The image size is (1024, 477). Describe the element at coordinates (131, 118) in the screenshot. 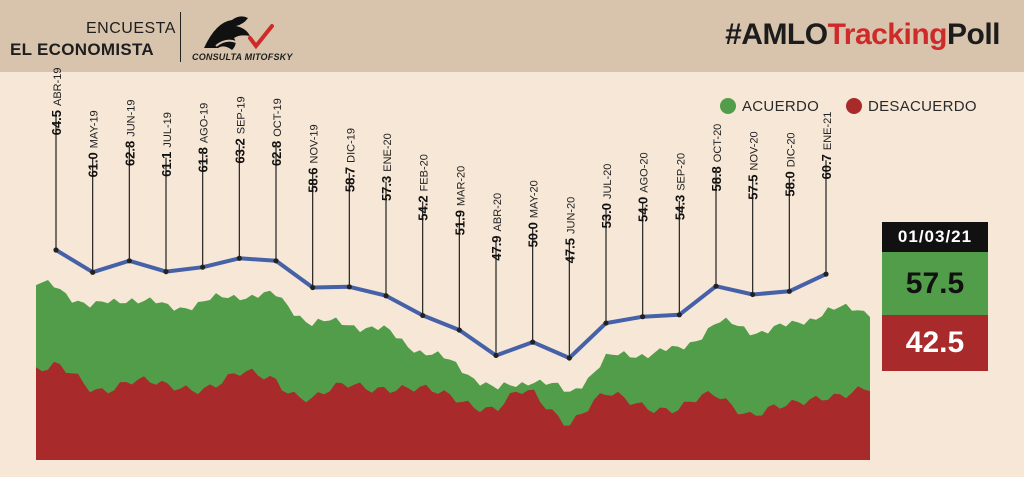

I see `point-category-2: JUN-19` at that location.